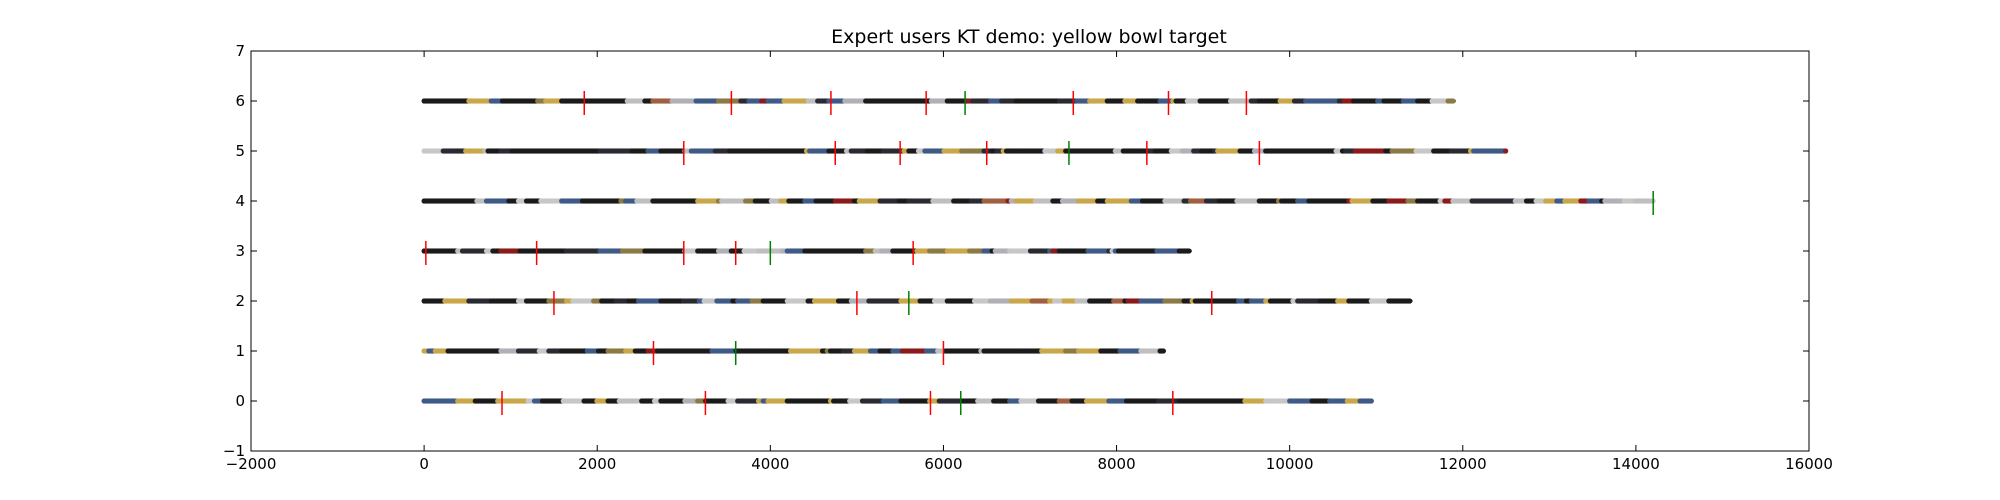 The height and width of the screenshot is (500, 2000). I want to click on x-tick-label: 12000, so click(1463, 464).